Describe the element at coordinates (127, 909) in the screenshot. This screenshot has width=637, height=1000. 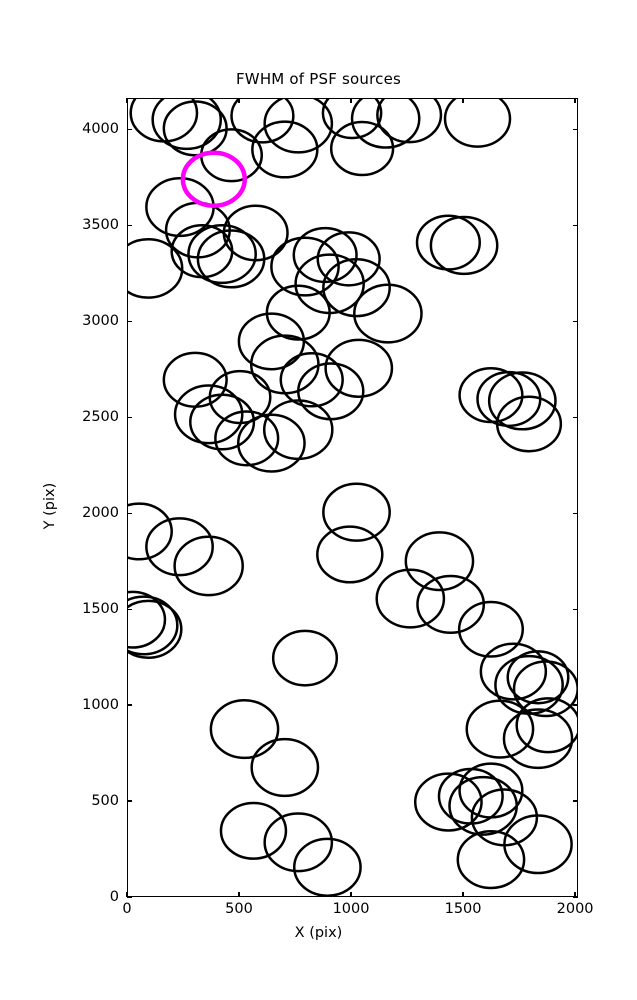
I see `x-tick-label: 0` at that location.